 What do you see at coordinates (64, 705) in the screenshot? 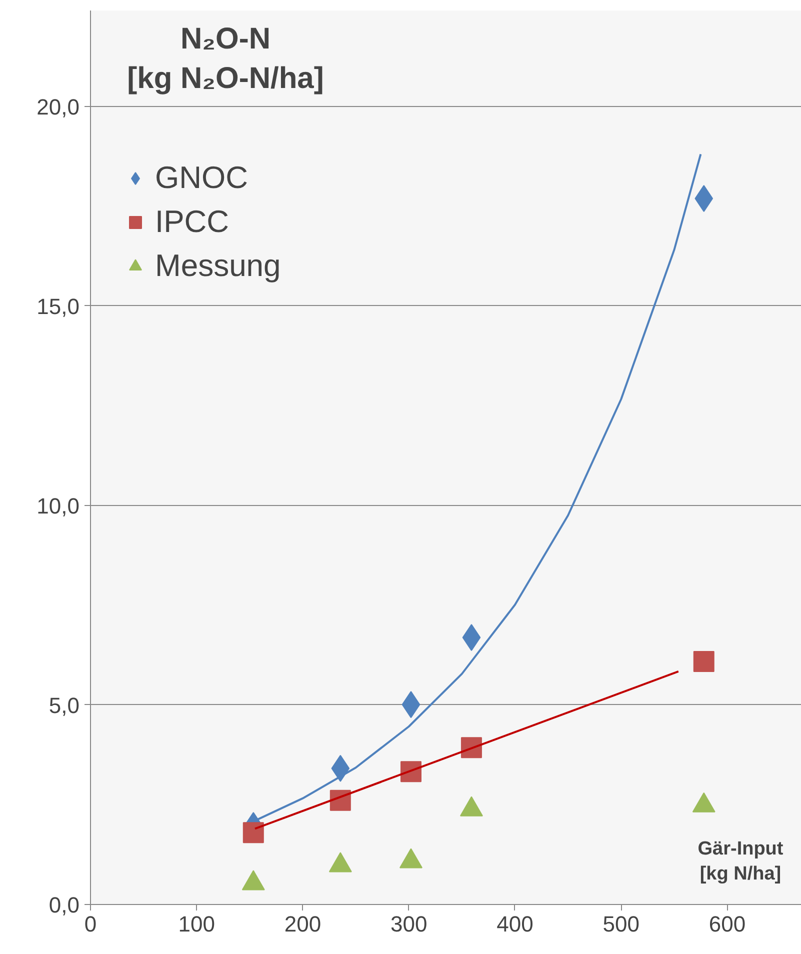
I see `y-tick-label: 5,0` at bounding box center [64, 705].